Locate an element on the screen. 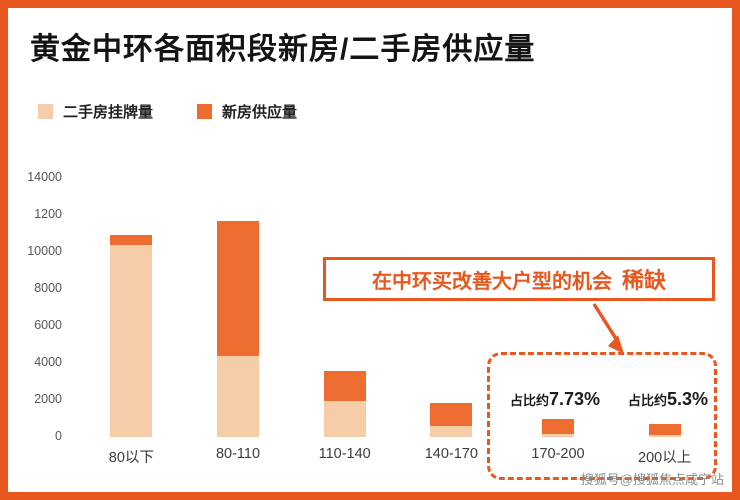  bar-80以下 is located at coordinates (131, 336).